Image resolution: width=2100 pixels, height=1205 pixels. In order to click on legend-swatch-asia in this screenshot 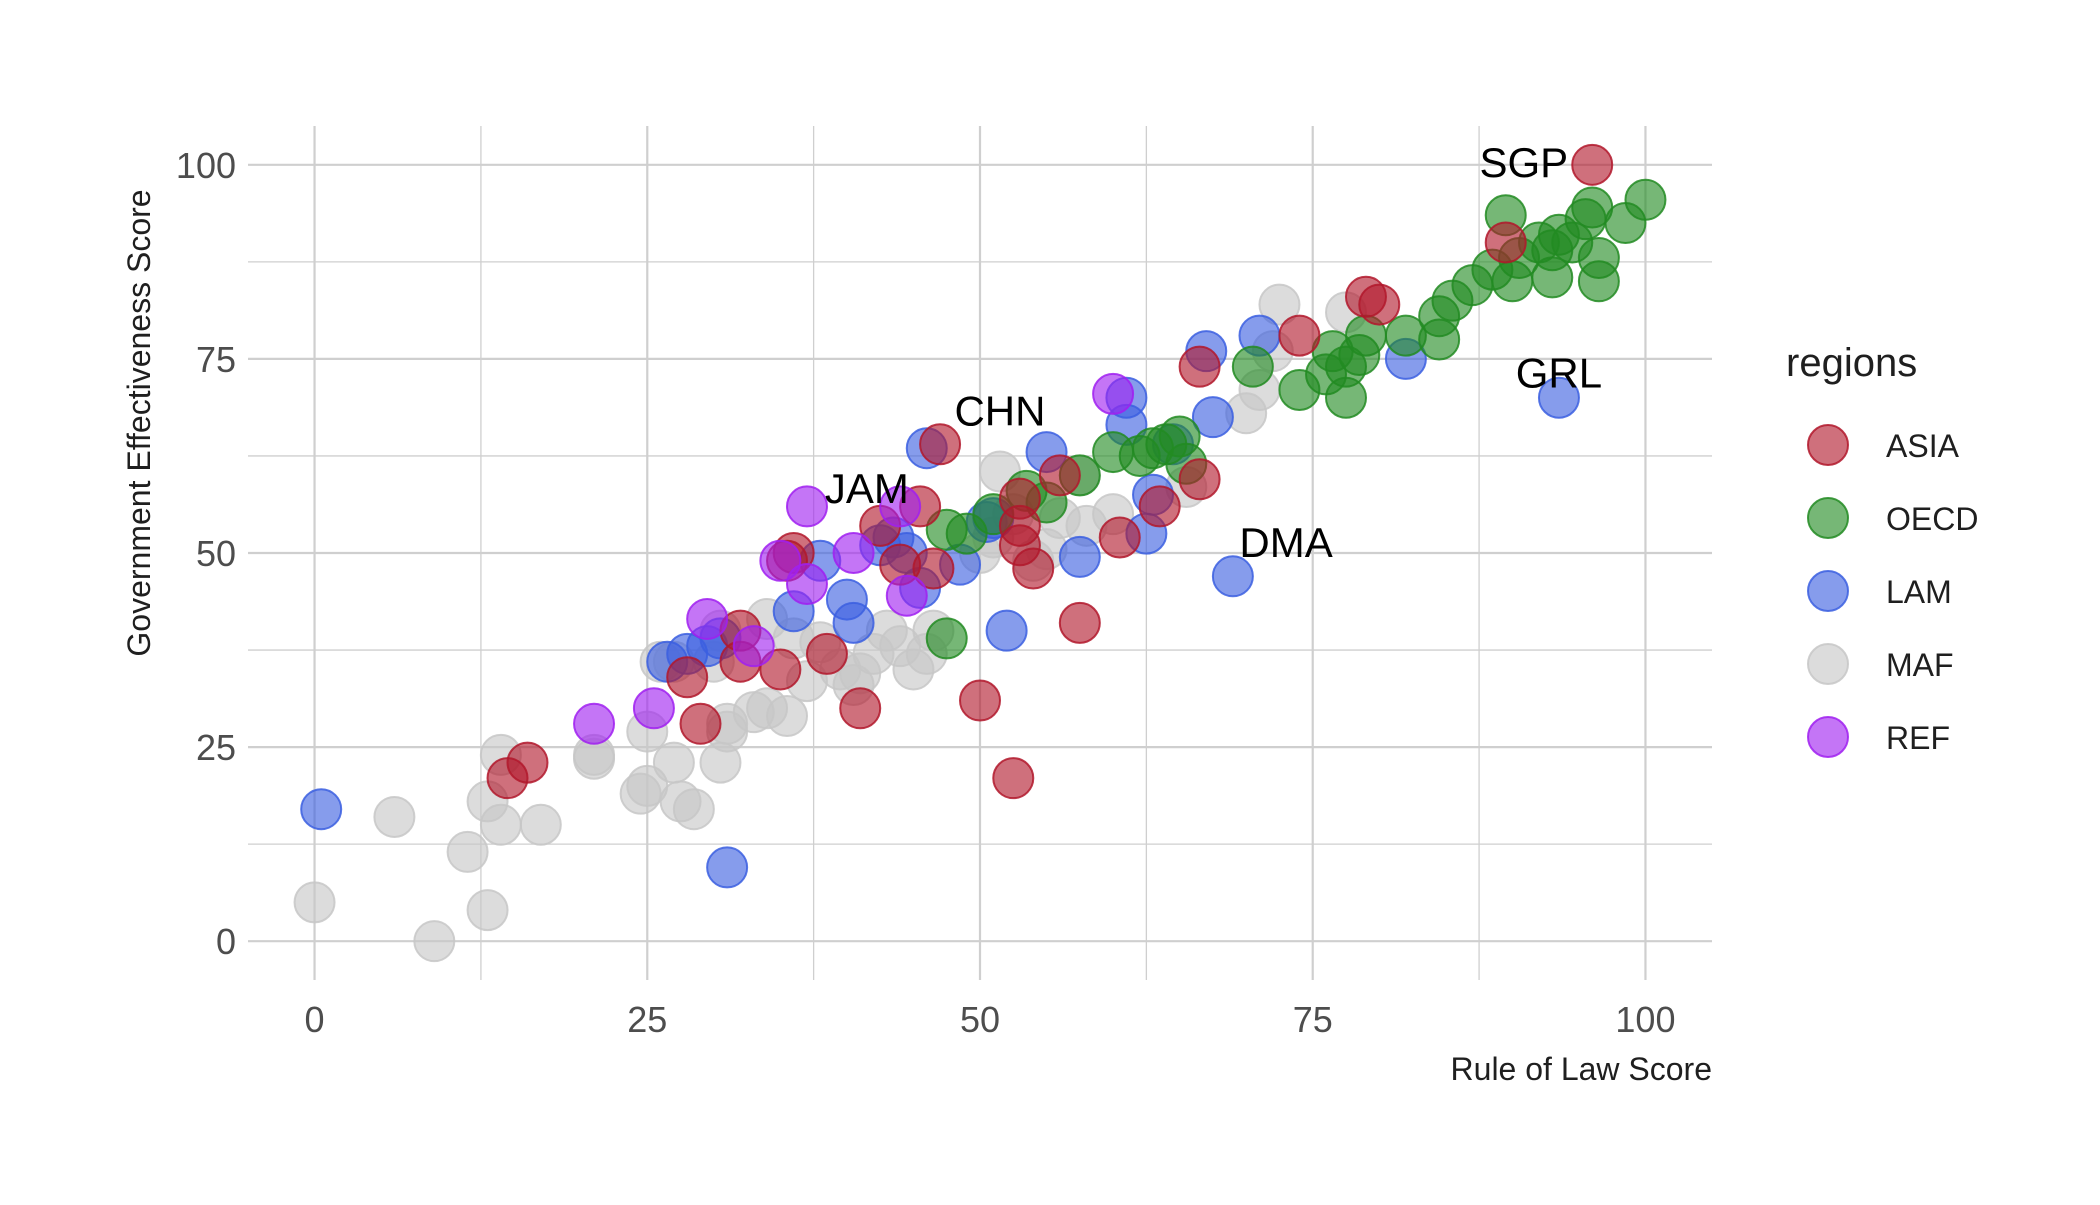, I will do `click(1828, 445)`.